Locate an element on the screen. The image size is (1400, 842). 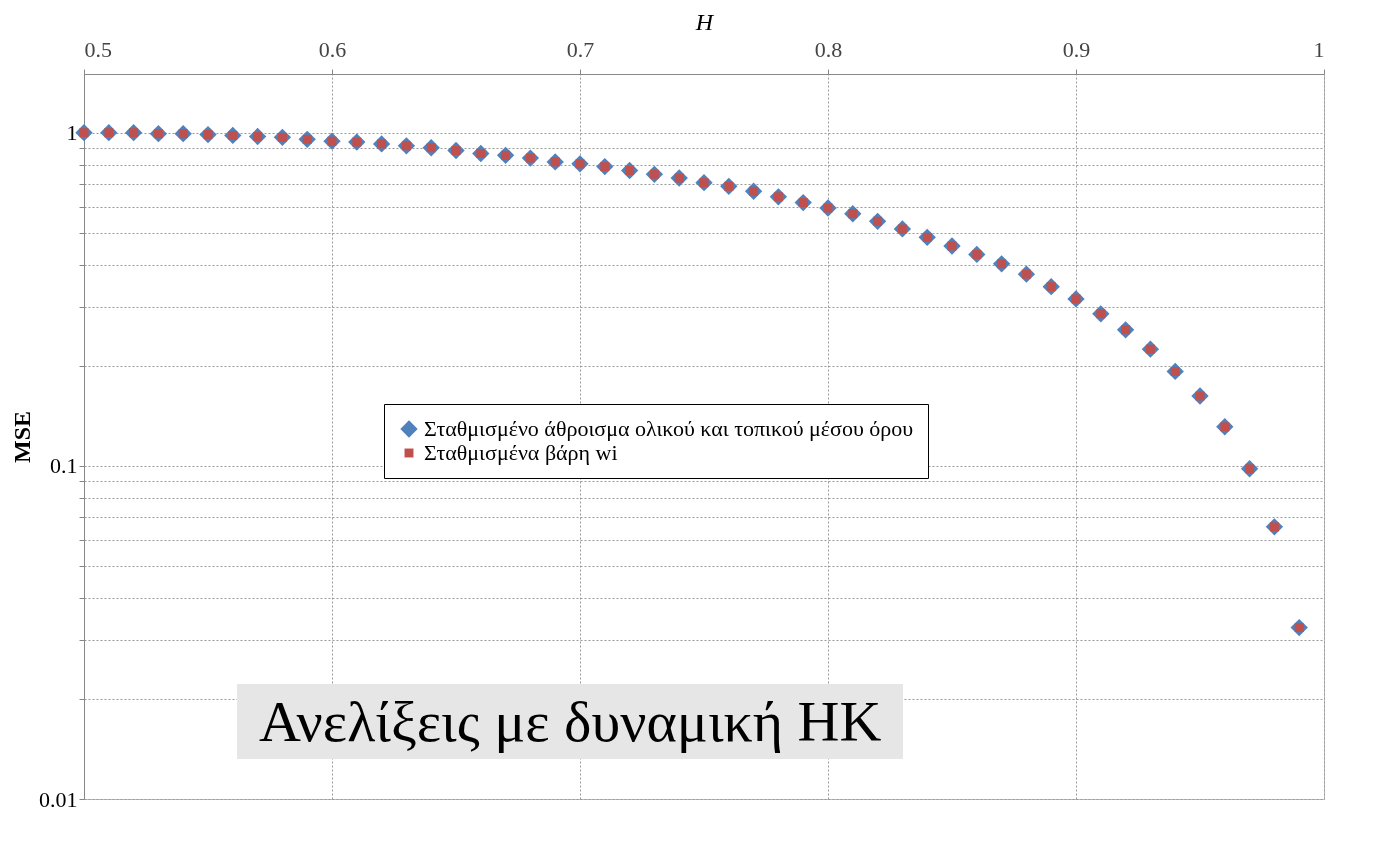
x-axis-title: H is located at coordinates (704, 21).